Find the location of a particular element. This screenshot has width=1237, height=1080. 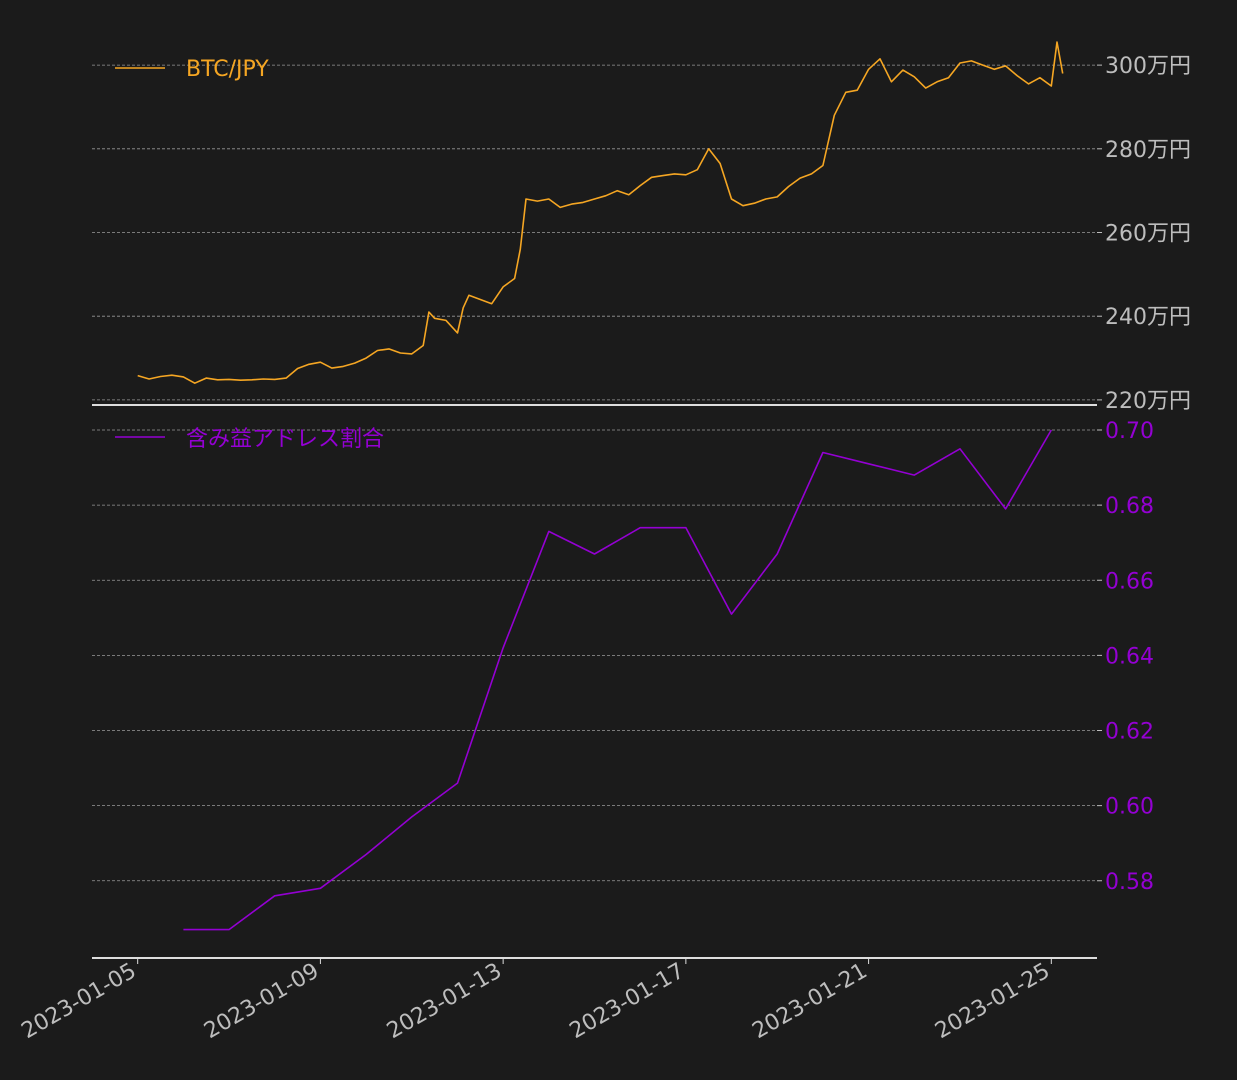

ratio-y-axis: 0.58 0.60 0.62 0.64 0.66 0.68 0.70 is located at coordinates (1125, 657).